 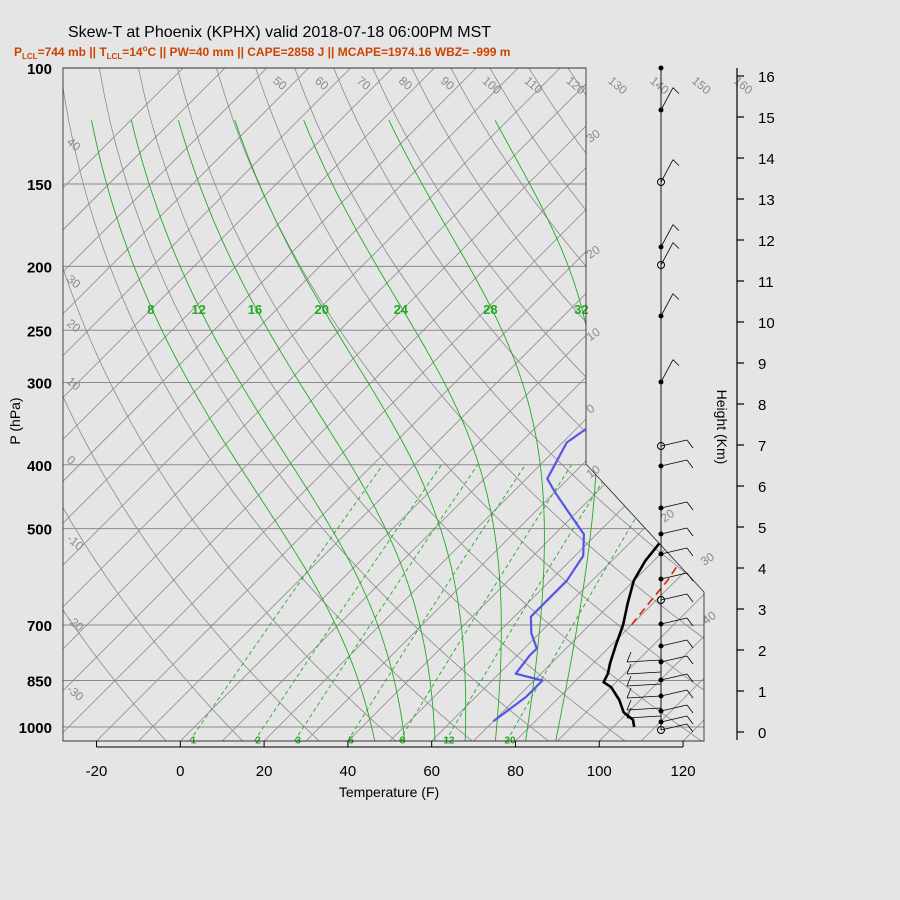 What do you see at coordinates (515, 771) in the screenshot?
I see `x-tick-label: 80` at bounding box center [515, 771].